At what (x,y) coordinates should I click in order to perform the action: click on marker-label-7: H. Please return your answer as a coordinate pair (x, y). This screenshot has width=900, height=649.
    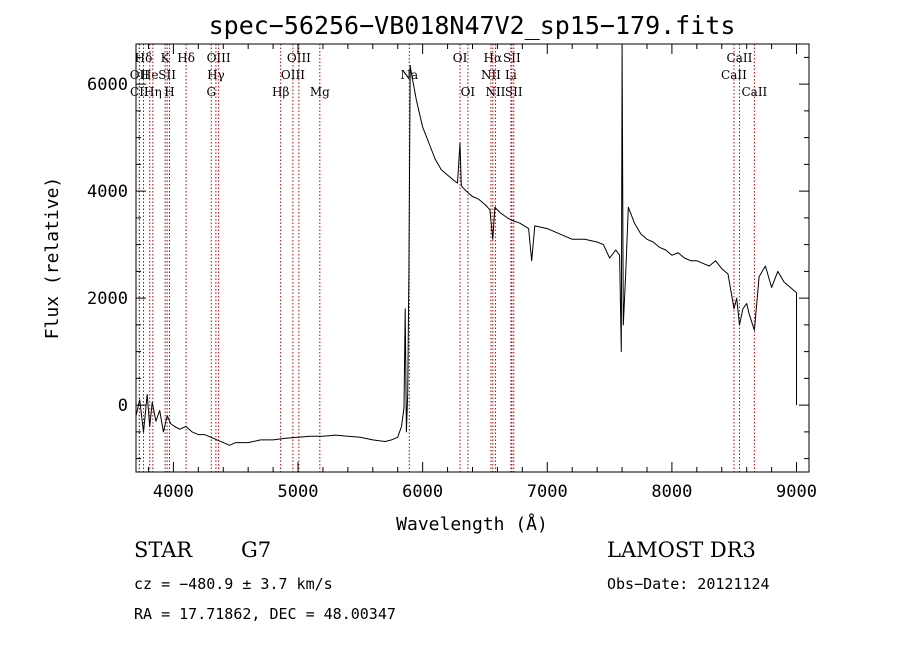
    Looking at the image, I should click on (169, 92).